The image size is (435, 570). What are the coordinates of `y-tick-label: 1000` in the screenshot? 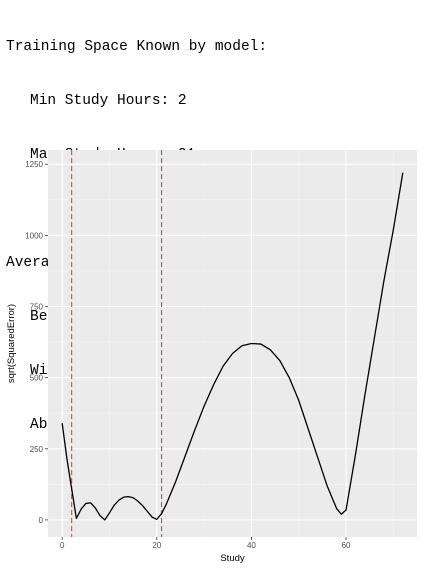 It's located at (34, 235).